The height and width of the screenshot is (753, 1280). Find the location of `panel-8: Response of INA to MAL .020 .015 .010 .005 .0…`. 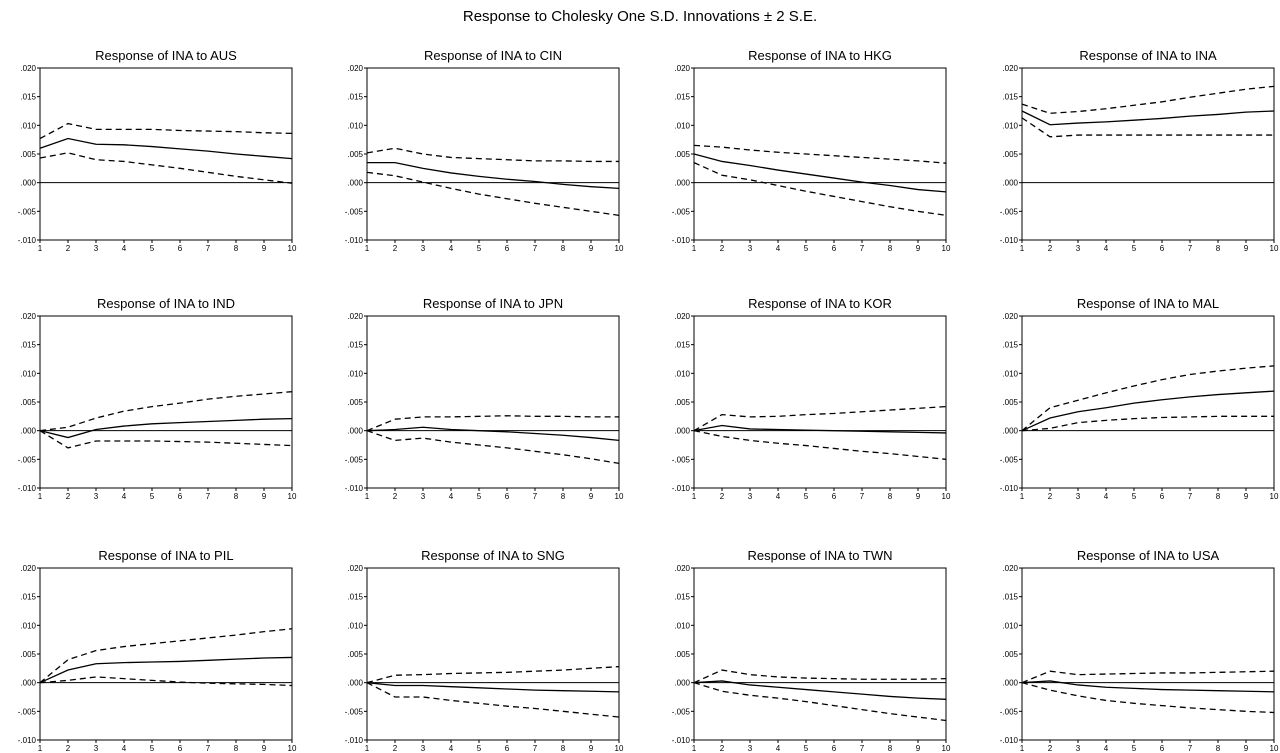

panel-8: Response of INA to MAL .020 .015 .010 .005 .0… is located at coordinates (1139, 398).